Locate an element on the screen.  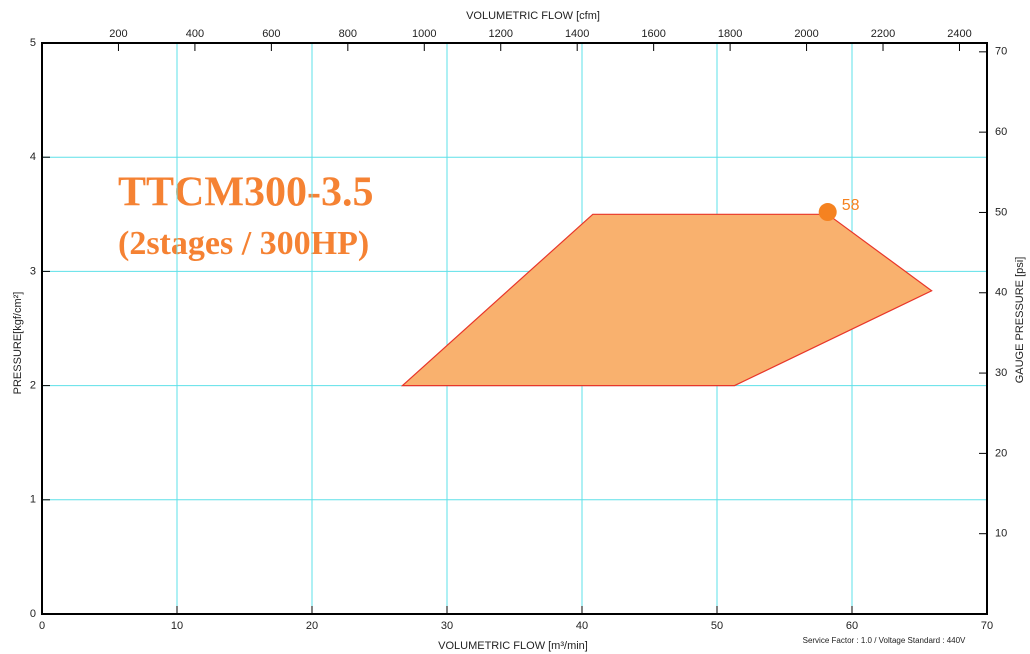
y2-tick-label: 20 is located at coordinates (1001, 453).